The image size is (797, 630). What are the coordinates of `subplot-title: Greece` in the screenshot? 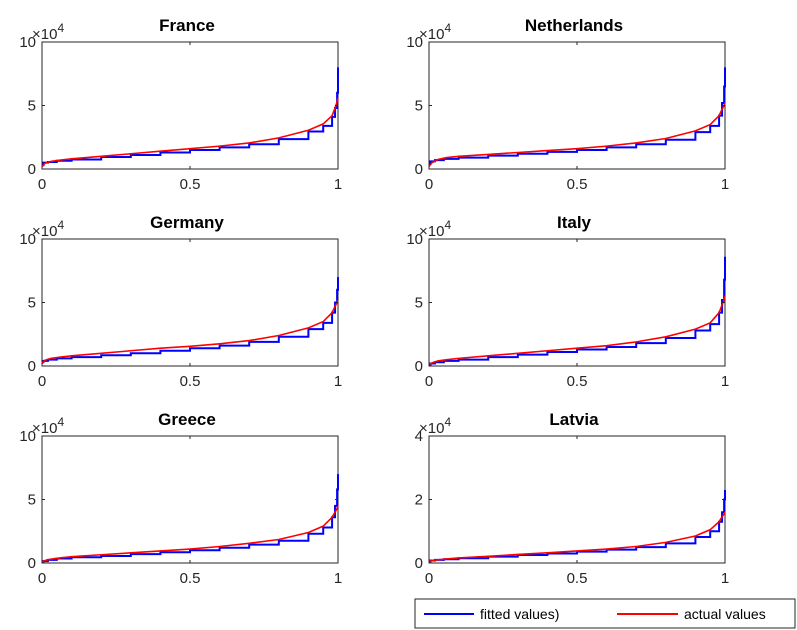 It's located at (187, 419).